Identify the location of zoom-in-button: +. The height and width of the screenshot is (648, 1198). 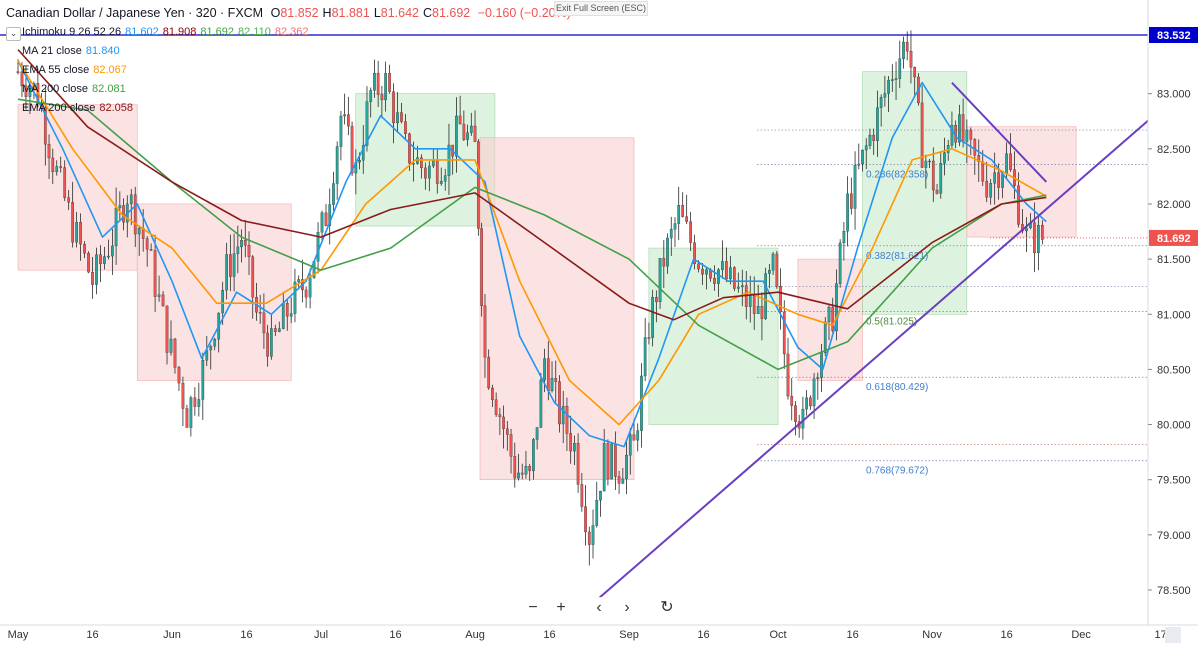
(561, 609).